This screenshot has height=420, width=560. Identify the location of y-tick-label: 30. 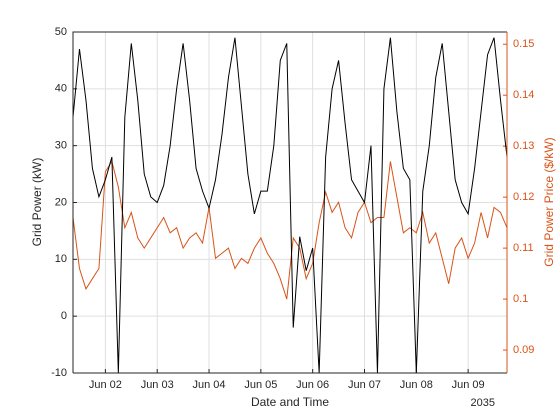
(61, 146).